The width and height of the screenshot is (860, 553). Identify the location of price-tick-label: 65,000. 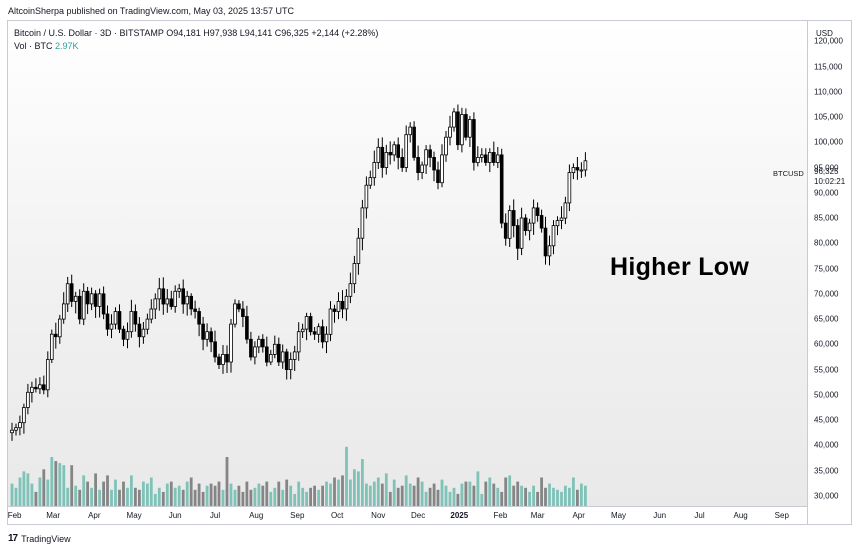
(826, 319).